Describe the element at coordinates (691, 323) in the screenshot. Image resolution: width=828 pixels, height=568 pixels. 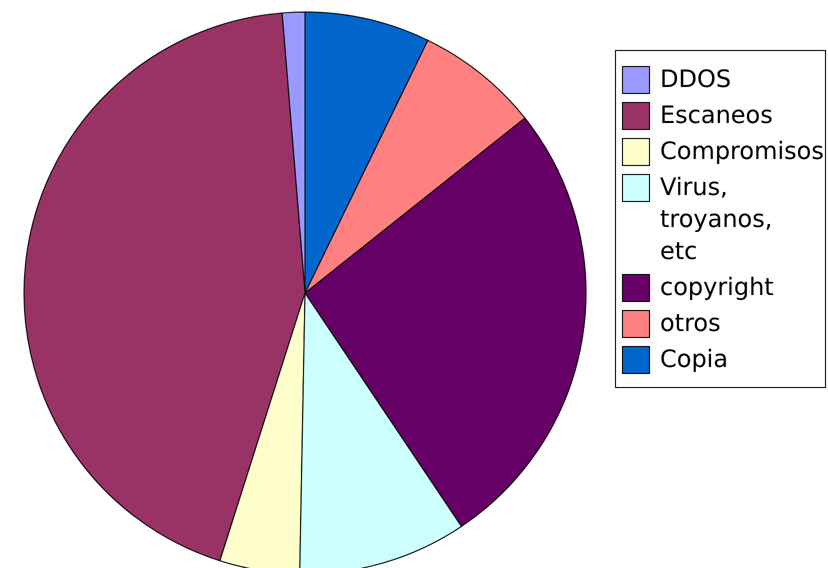
I see `legend-label: otros` at that location.